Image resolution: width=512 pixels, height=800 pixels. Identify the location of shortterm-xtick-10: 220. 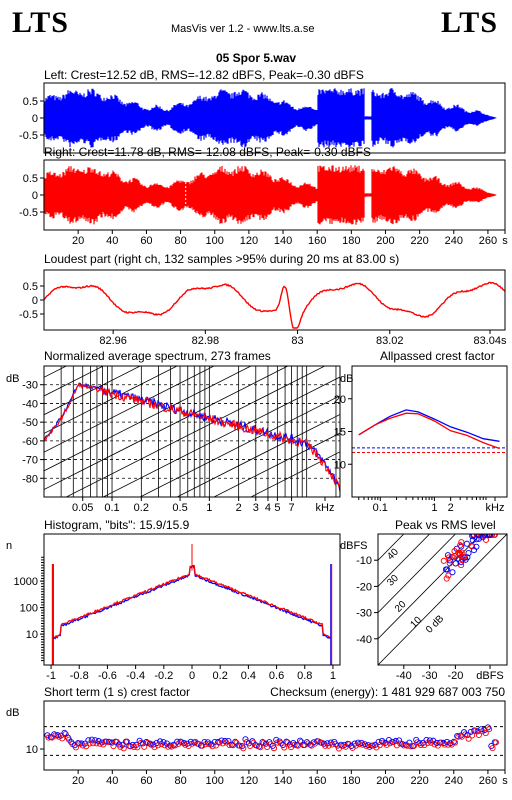
(419, 781).